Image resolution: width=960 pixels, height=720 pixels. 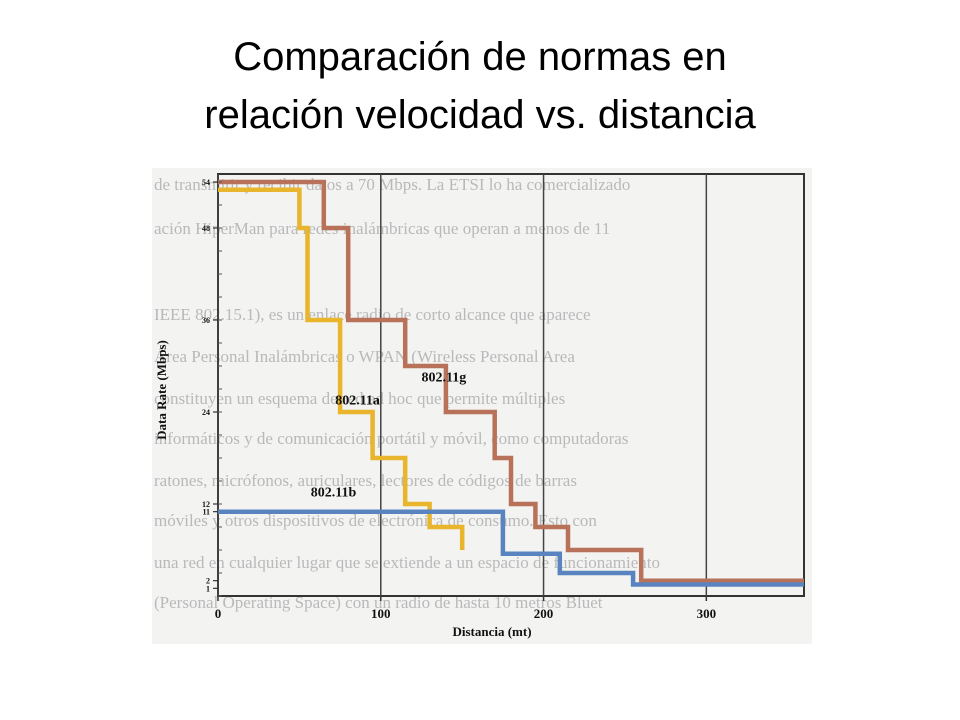 I want to click on y-tick-label: 48, so click(x=206, y=228).